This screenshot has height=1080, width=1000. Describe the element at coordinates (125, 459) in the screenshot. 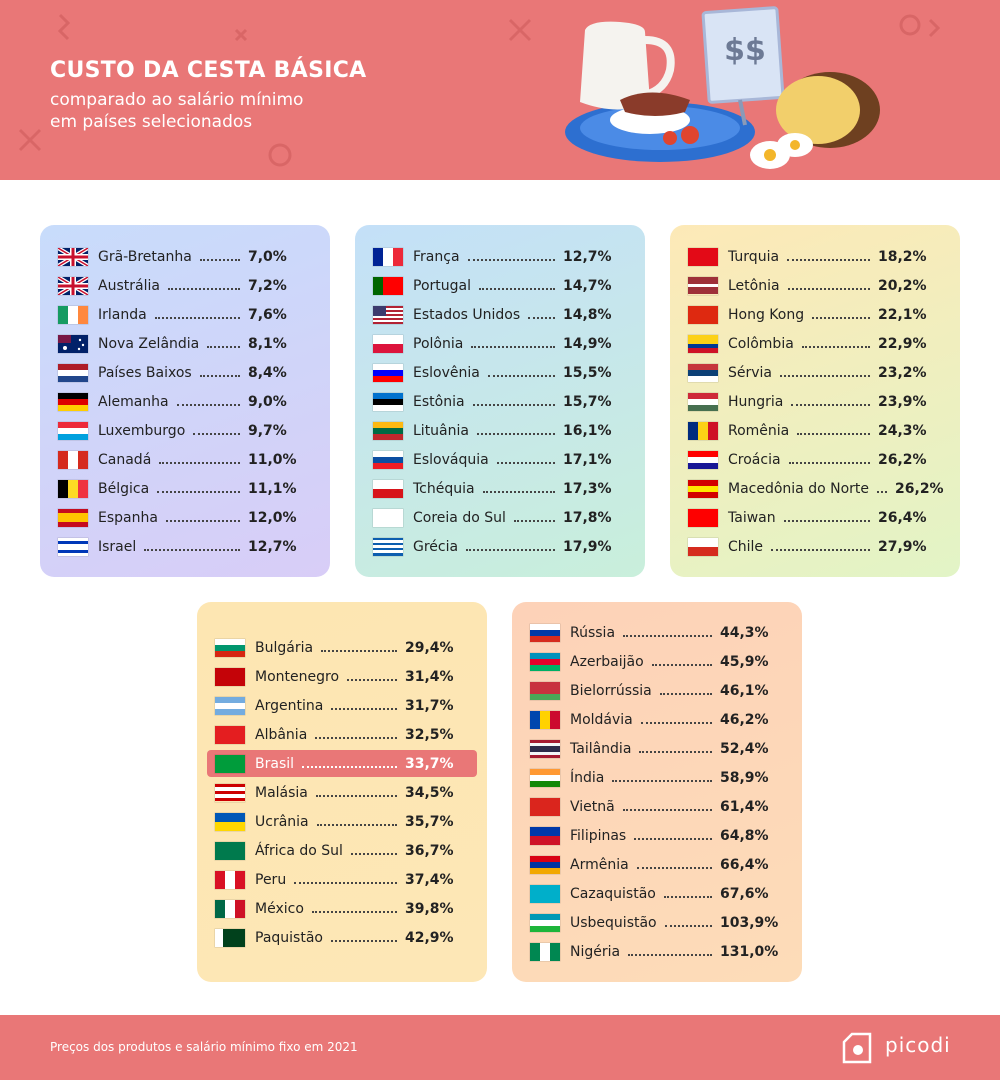

I see `country-name: Canadá` at that location.